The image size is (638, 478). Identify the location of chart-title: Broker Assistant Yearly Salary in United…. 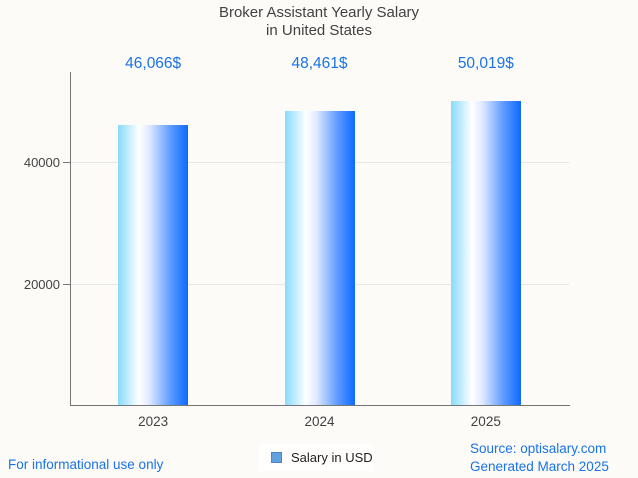
(319, 22).